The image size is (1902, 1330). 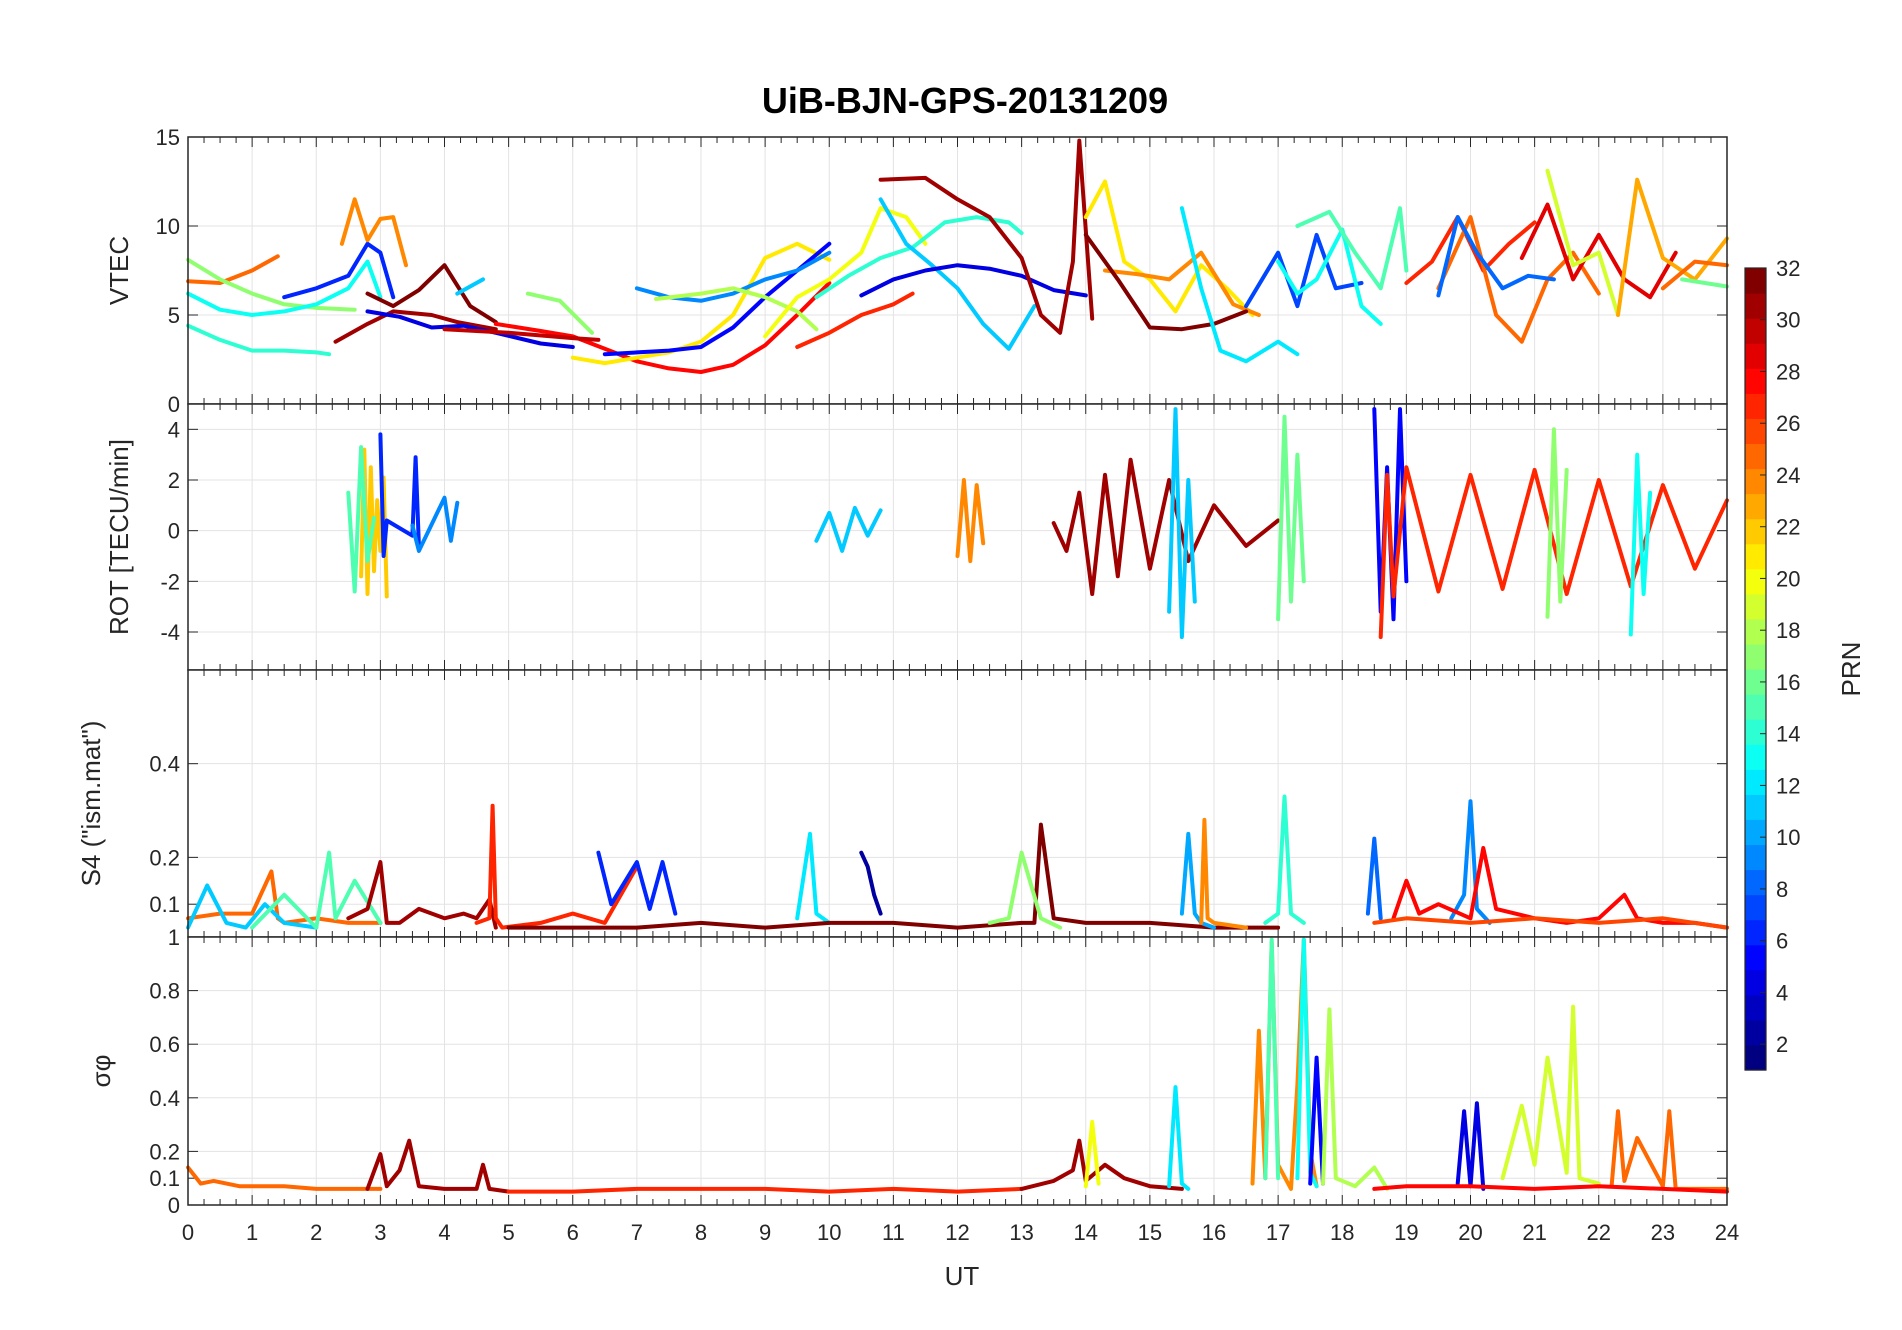 What do you see at coordinates (893, 1232) in the screenshot?
I see `x-tick-label: 11` at bounding box center [893, 1232].